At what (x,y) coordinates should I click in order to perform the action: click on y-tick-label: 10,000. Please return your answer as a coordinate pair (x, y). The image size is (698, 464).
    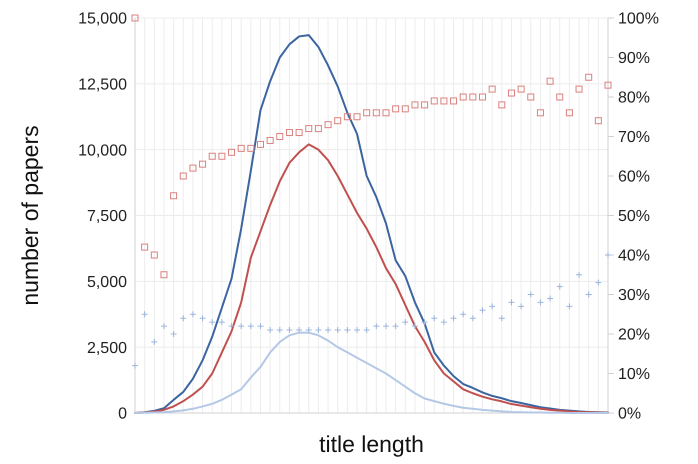
    Looking at the image, I should click on (103, 151).